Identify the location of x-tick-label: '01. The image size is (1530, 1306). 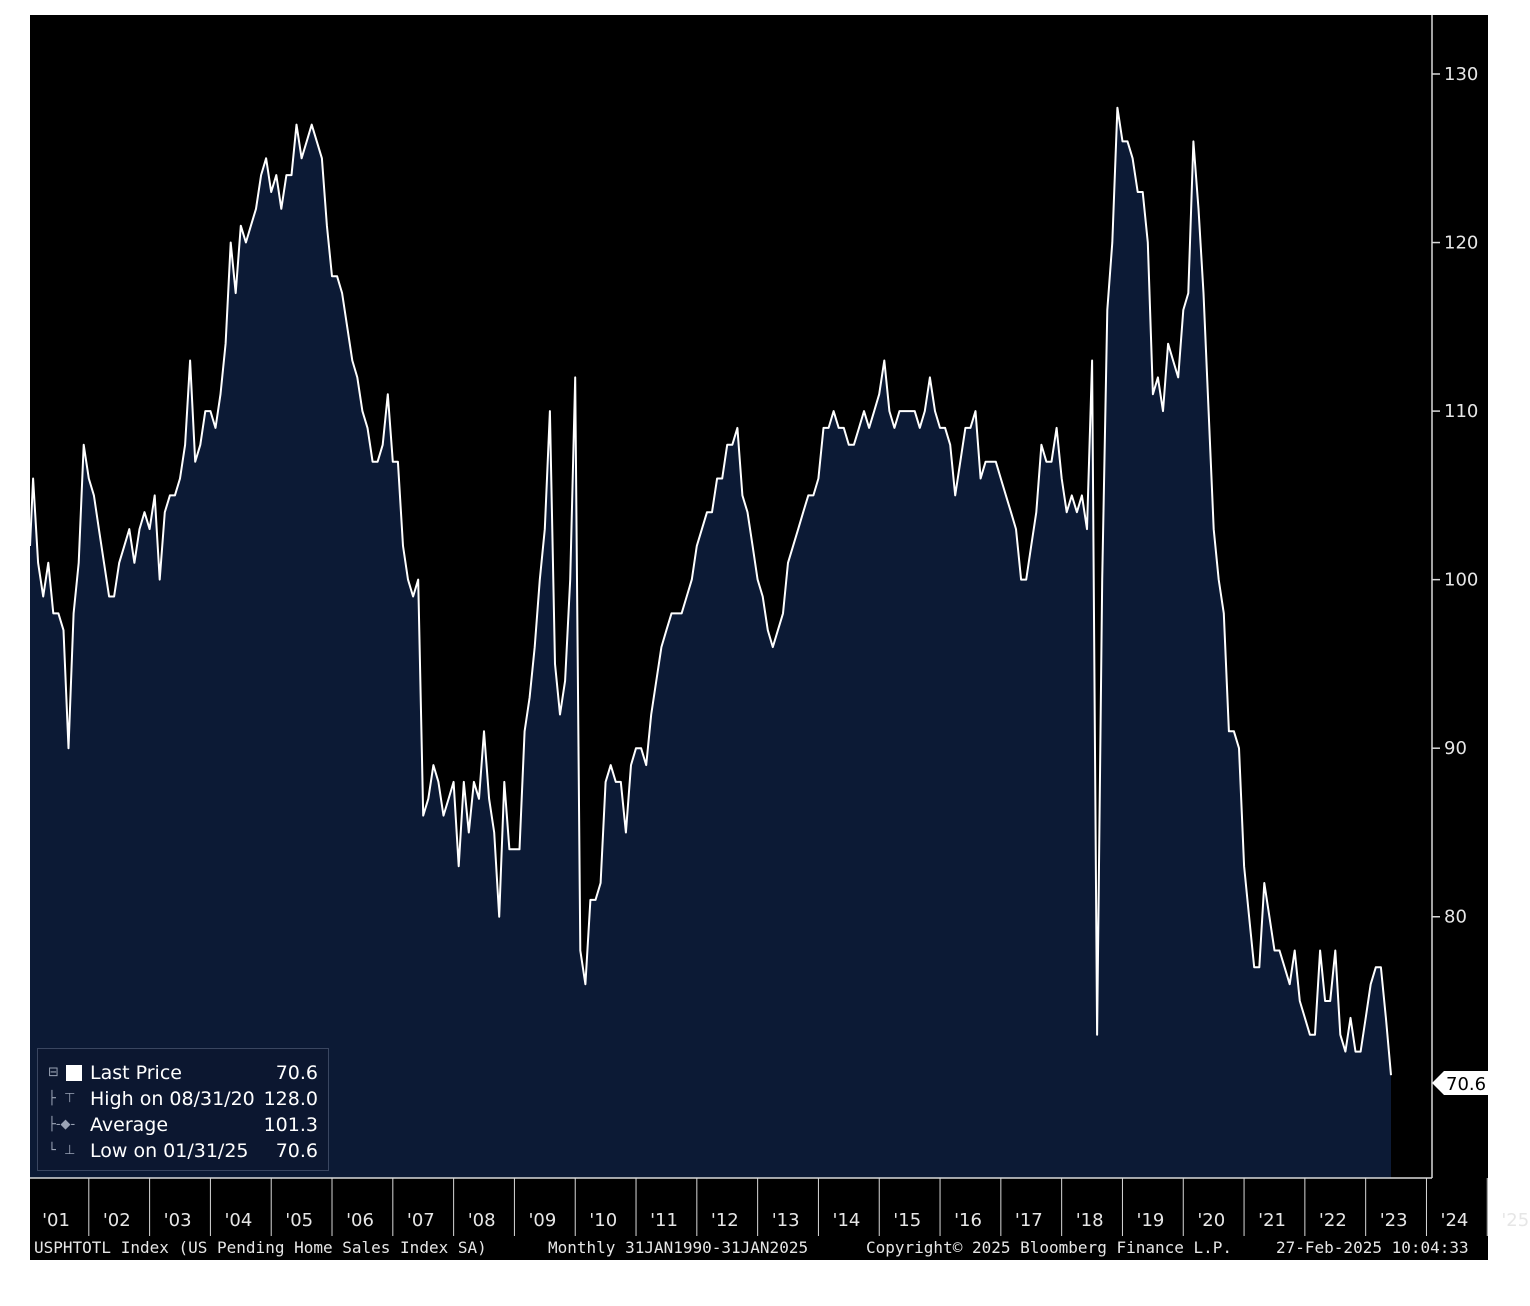
(56, 1220).